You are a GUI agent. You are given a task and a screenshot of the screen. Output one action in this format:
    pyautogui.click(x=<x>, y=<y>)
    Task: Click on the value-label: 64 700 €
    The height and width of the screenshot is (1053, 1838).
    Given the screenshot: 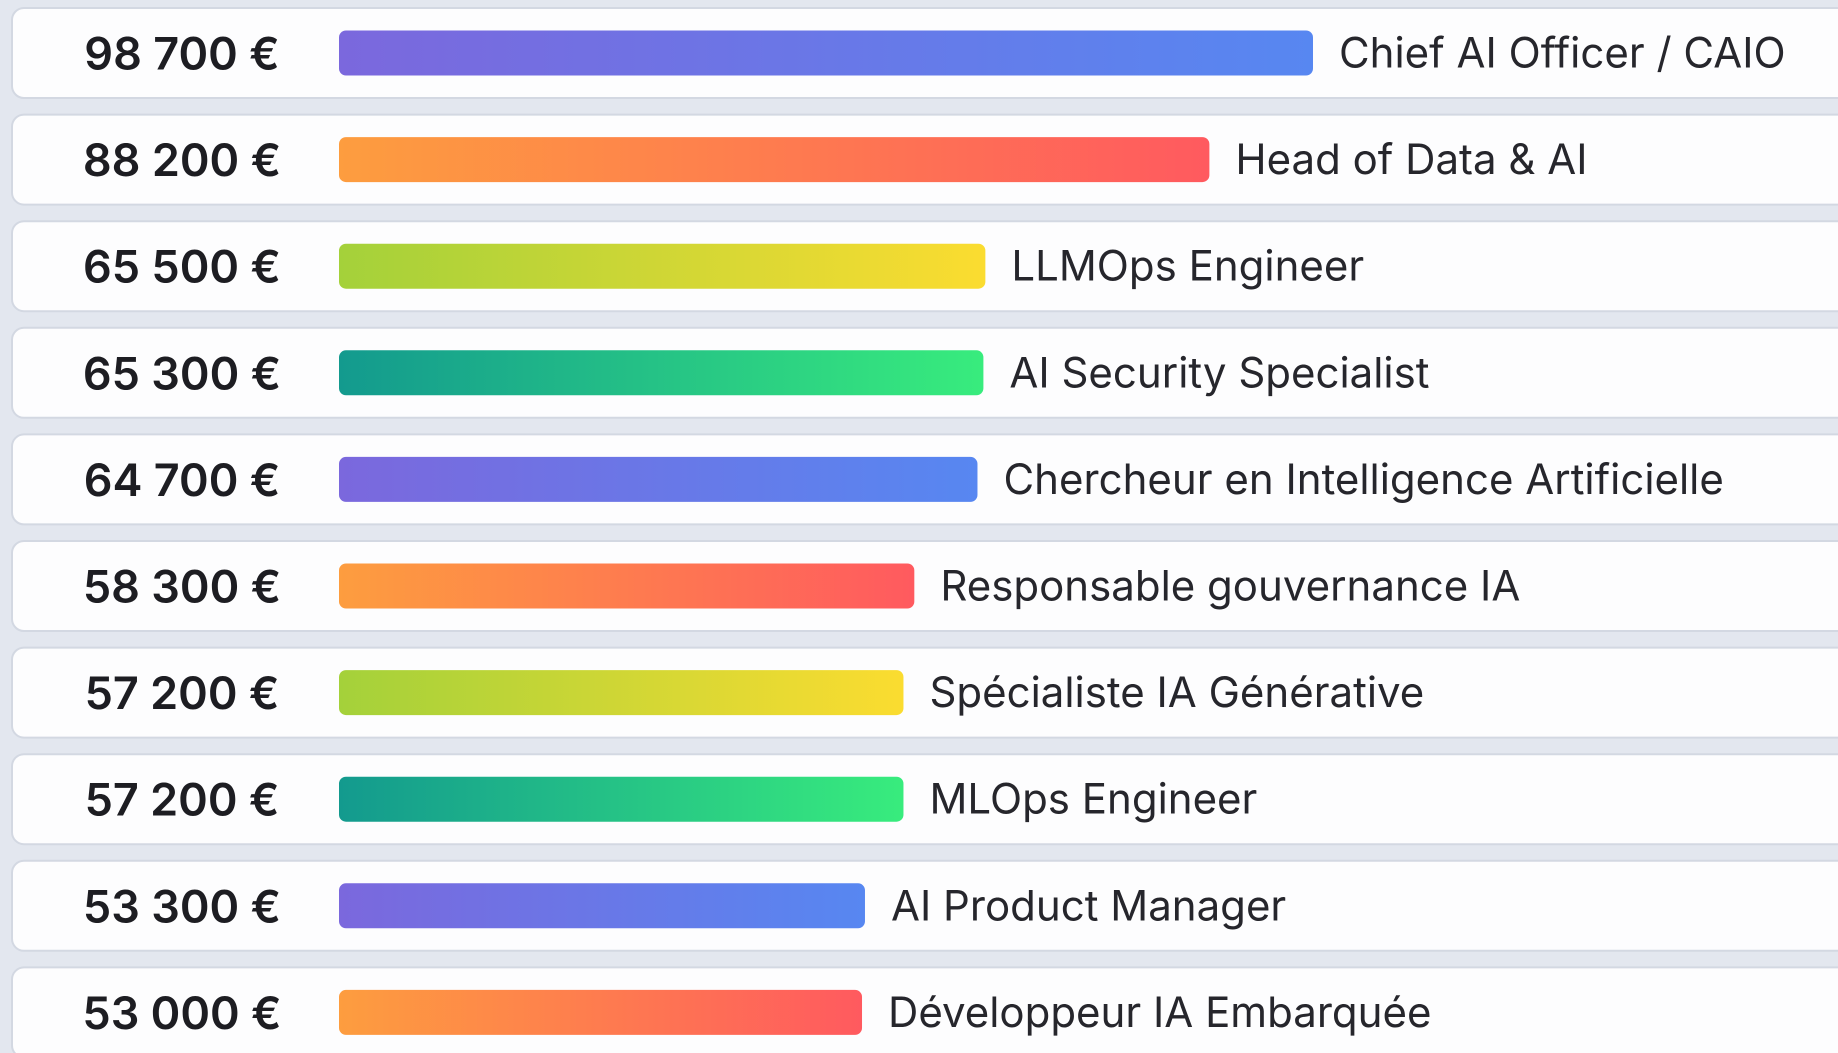 What is the action you would take?
    pyautogui.click(x=182, y=479)
    